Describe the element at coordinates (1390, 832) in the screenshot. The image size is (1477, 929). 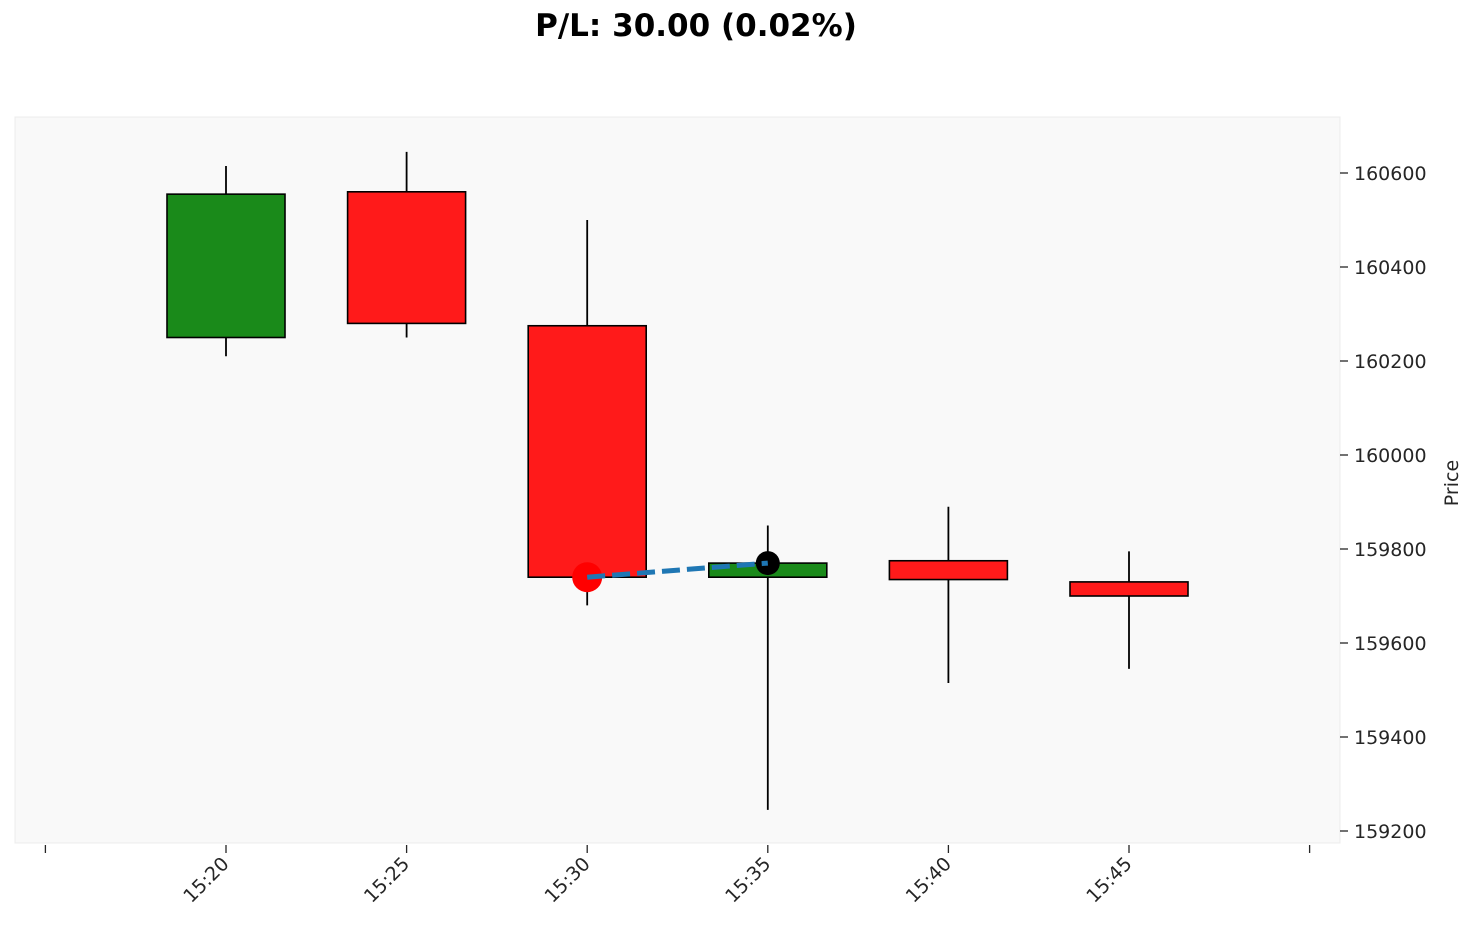
I see `y-tick-label: 159200` at that location.